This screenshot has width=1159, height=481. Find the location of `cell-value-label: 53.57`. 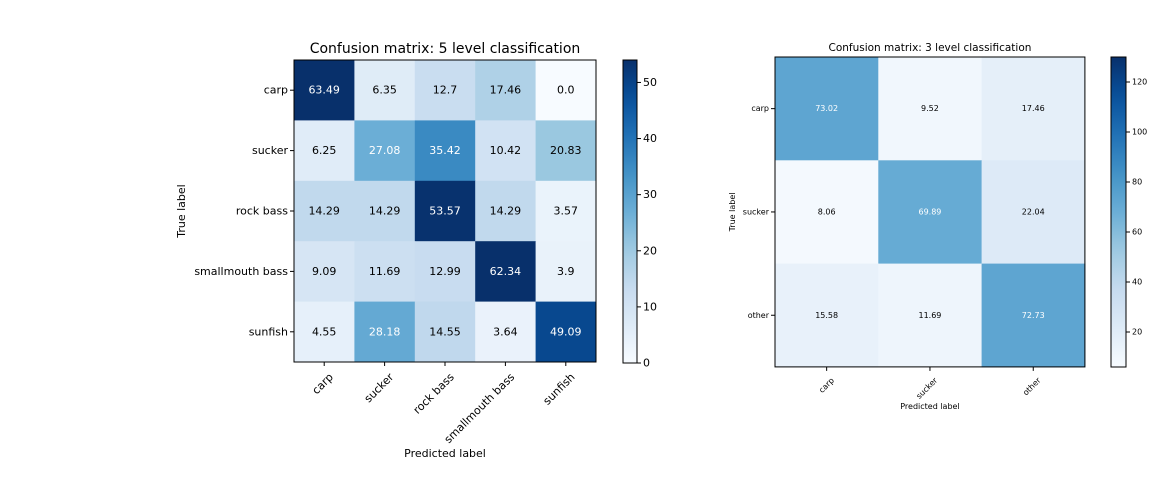

cell-value-label: 53.57 is located at coordinates (445, 211).